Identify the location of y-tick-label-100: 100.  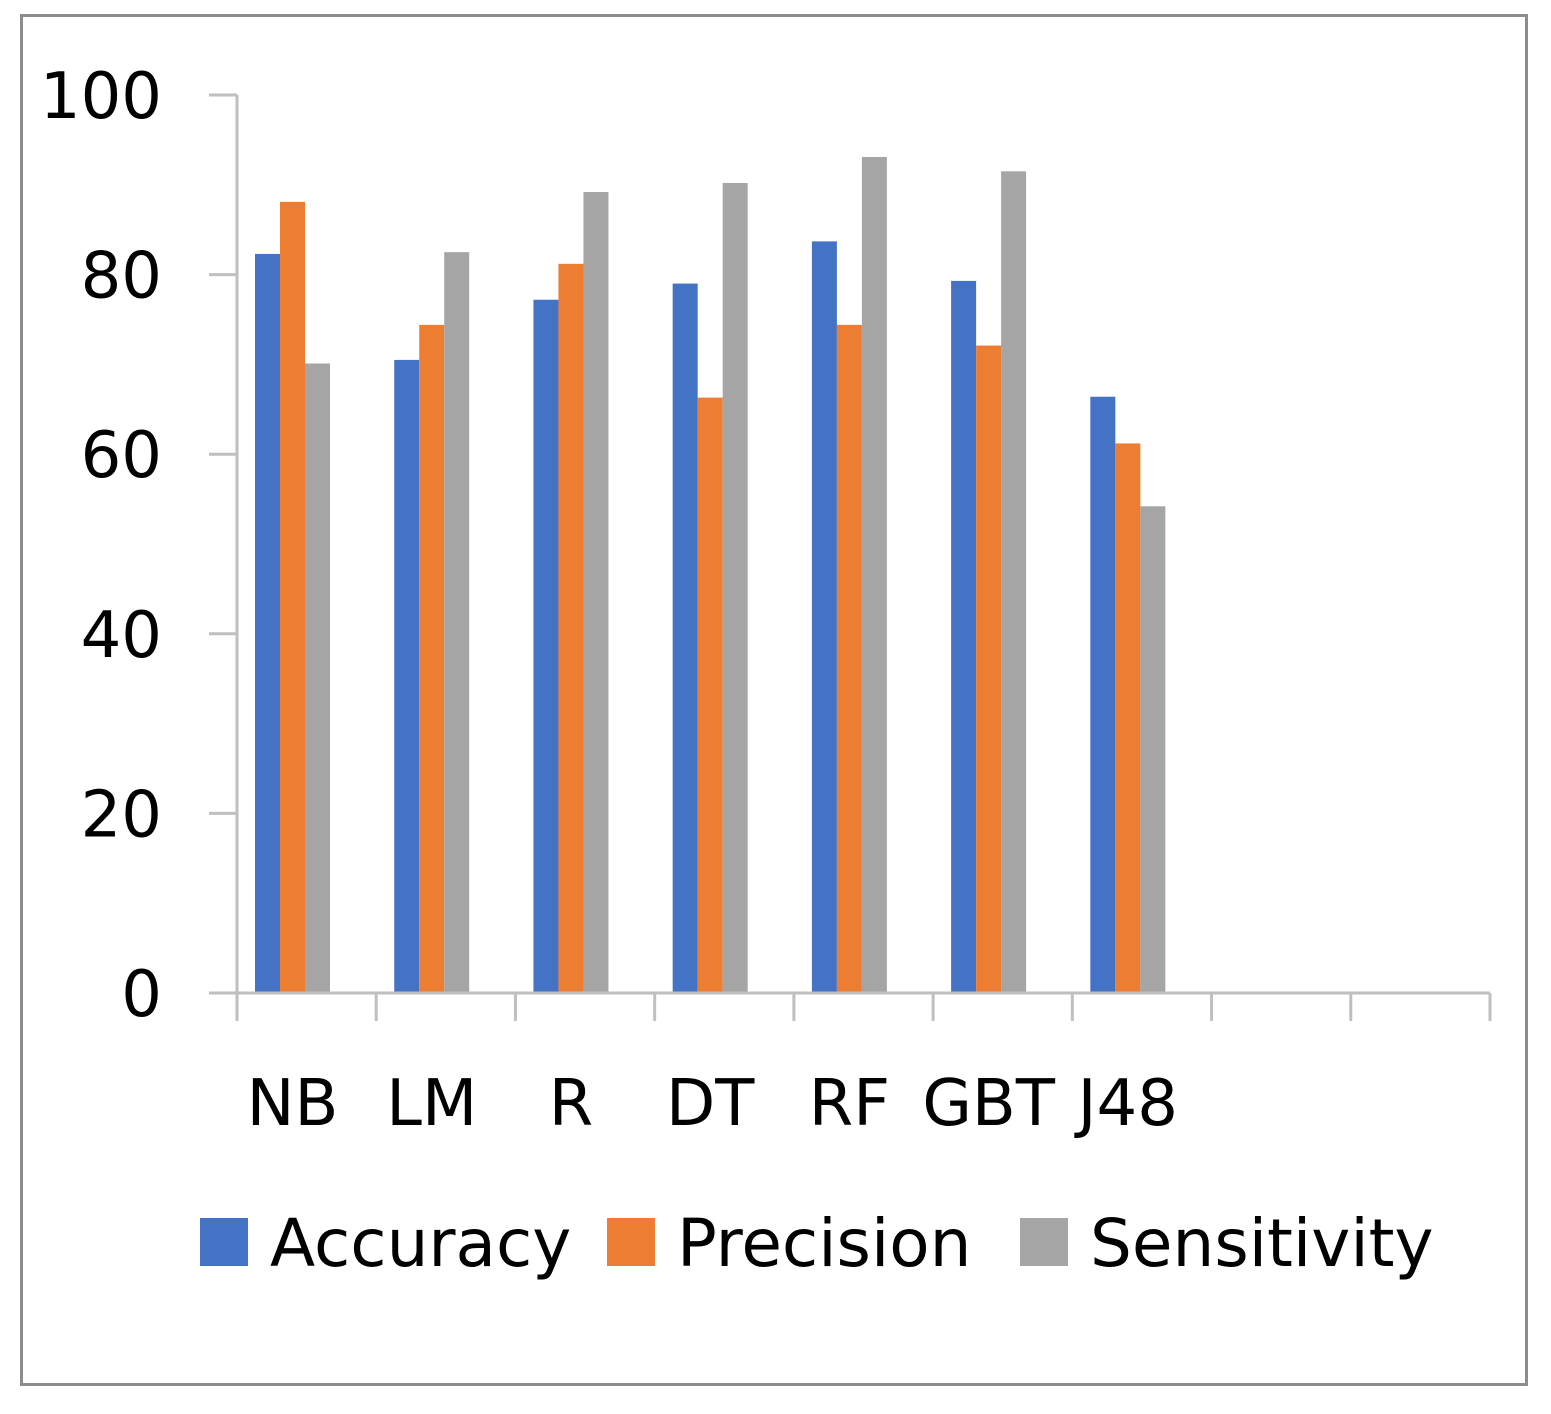
(101, 97).